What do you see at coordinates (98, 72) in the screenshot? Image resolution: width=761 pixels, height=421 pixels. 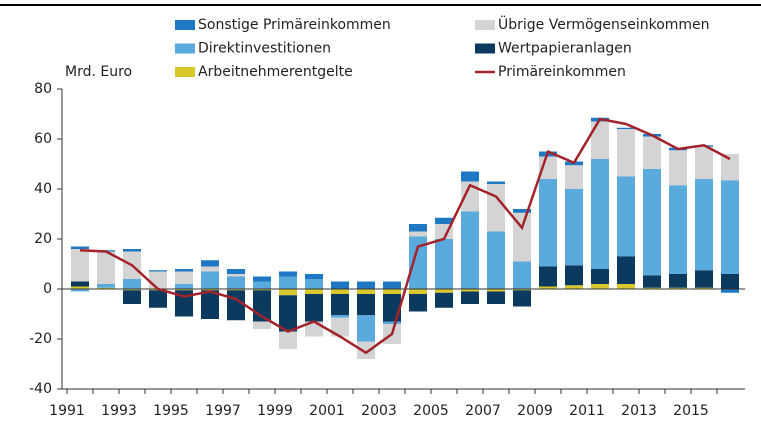 I see `y-axis-label: Mrd. Euro` at bounding box center [98, 72].